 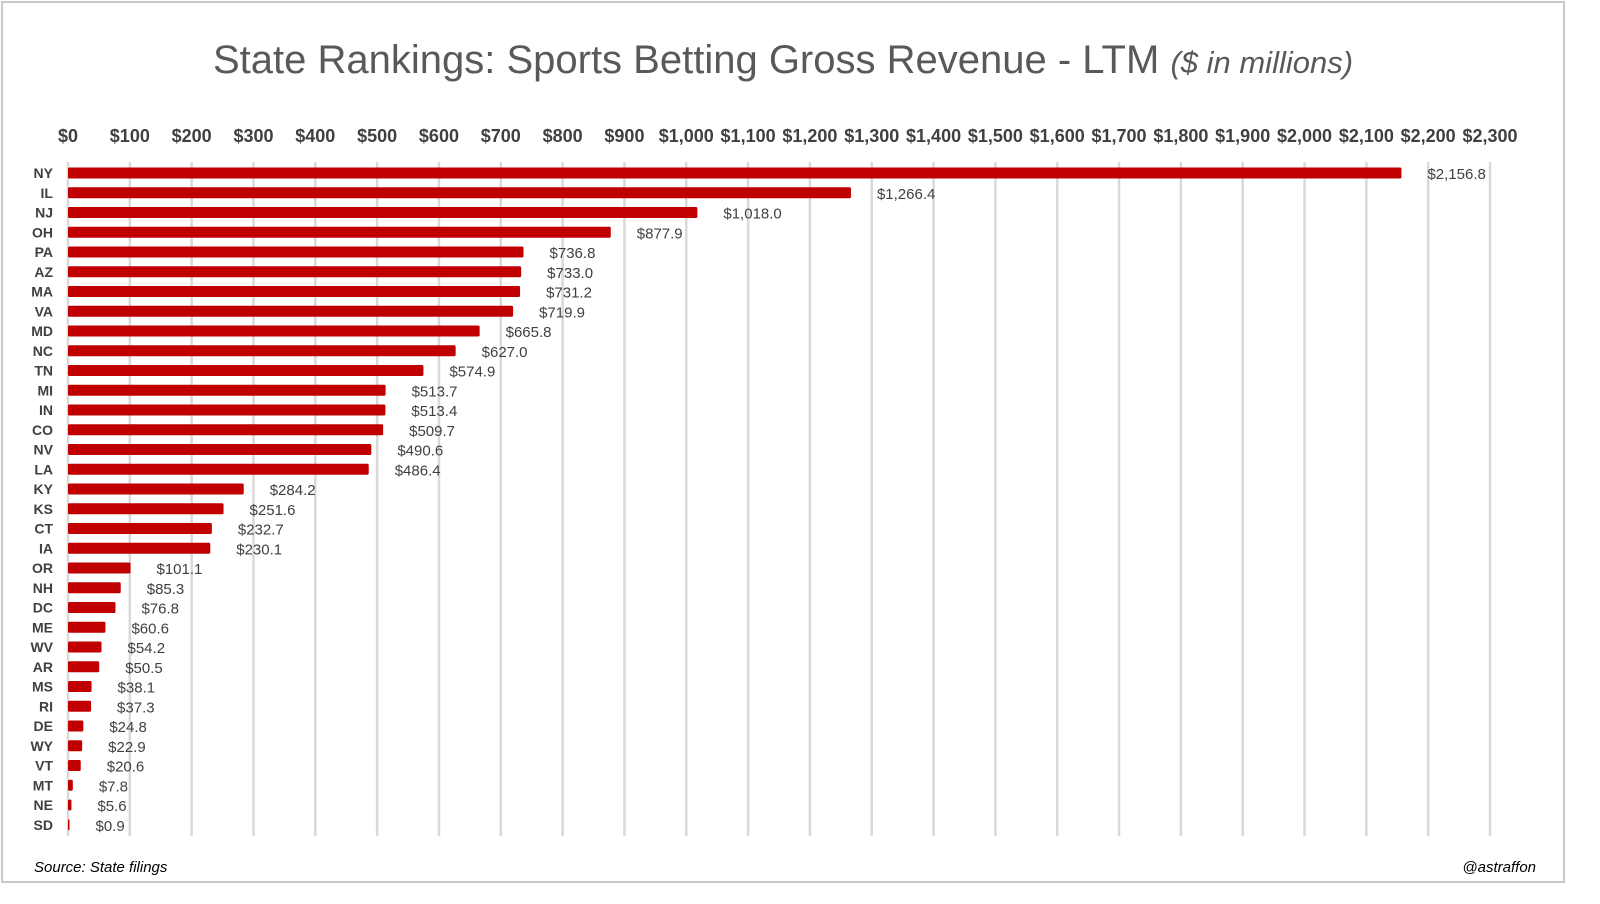 What do you see at coordinates (46, 548) in the screenshot?
I see `category-label: IA` at bounding box center [46, 548].